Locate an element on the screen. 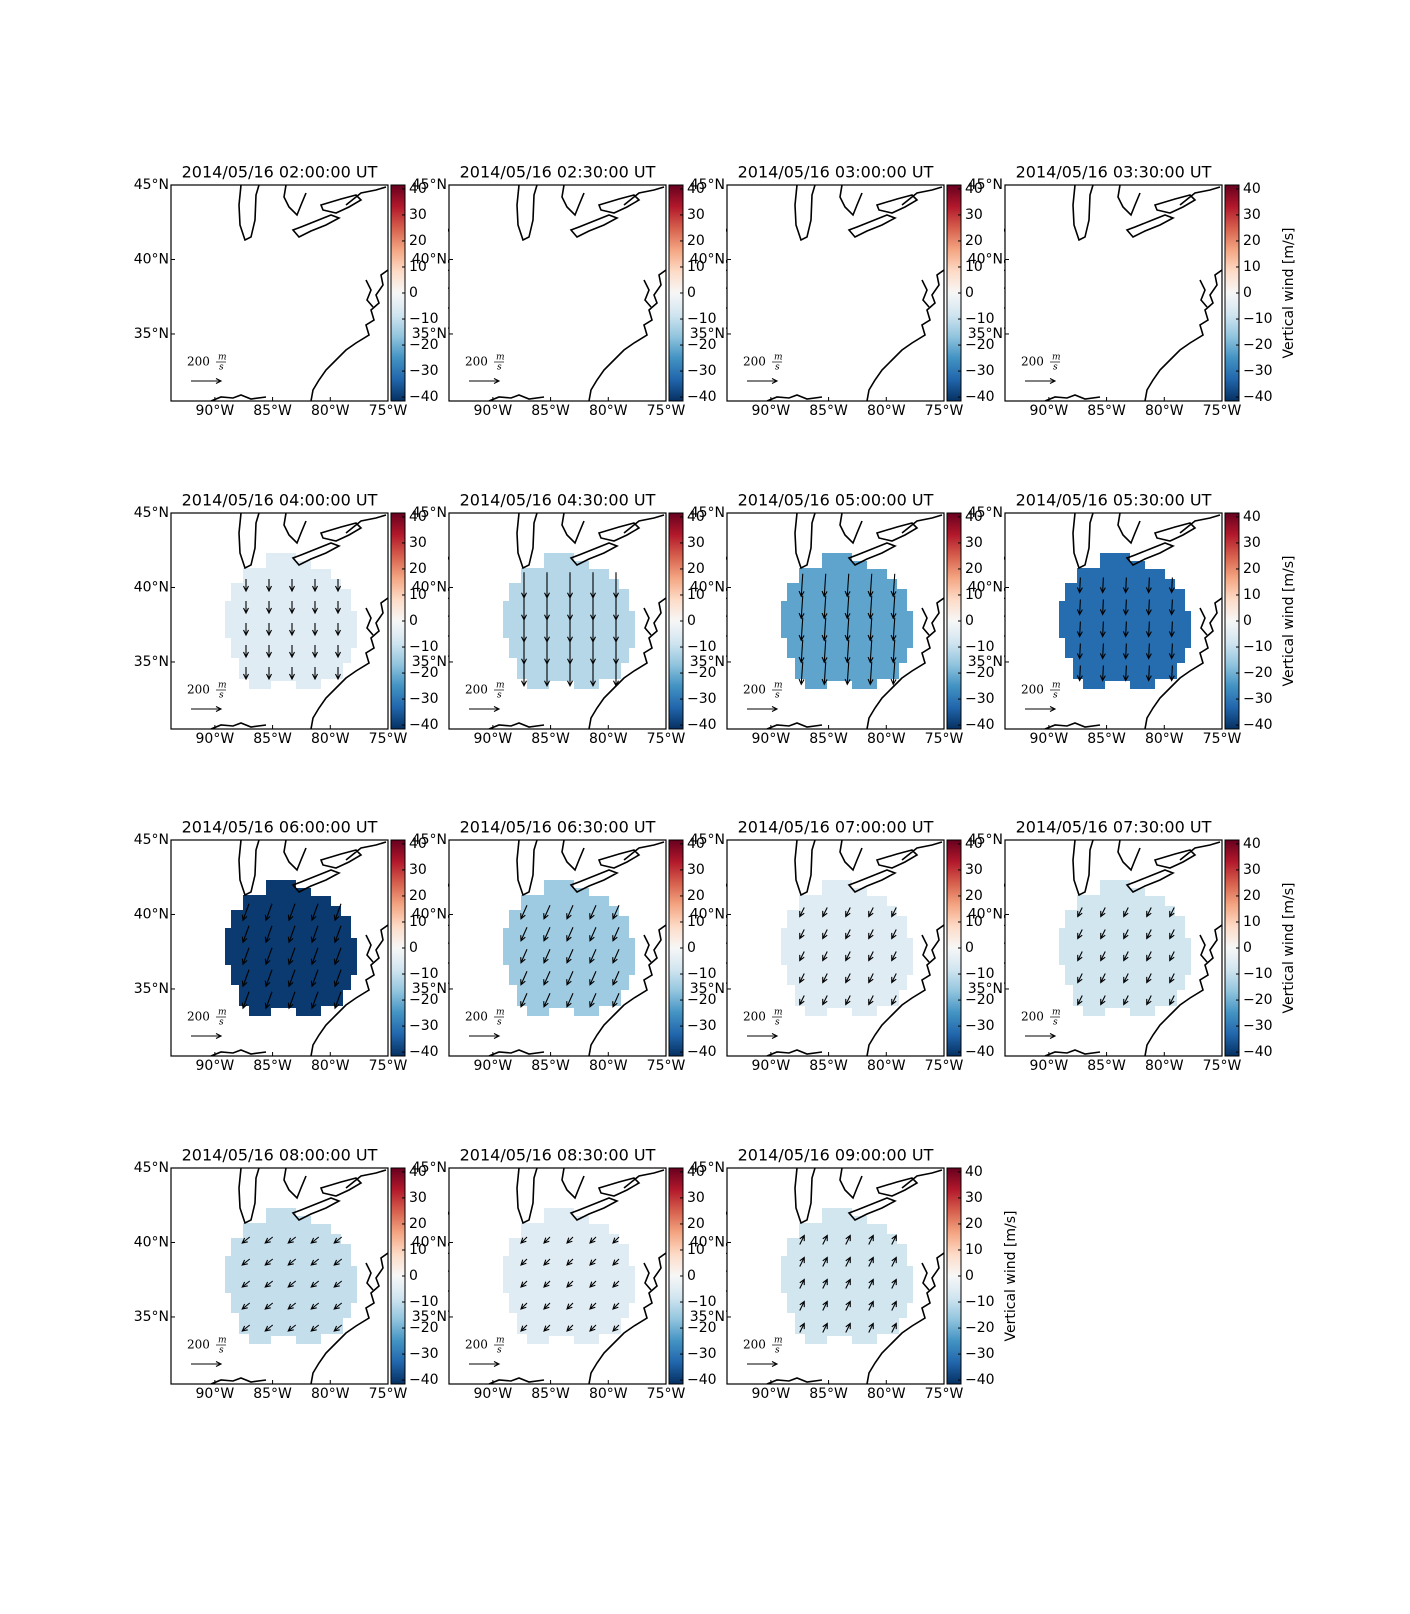  x-tick-label: 80°W is located at coordinates (608, 1066).